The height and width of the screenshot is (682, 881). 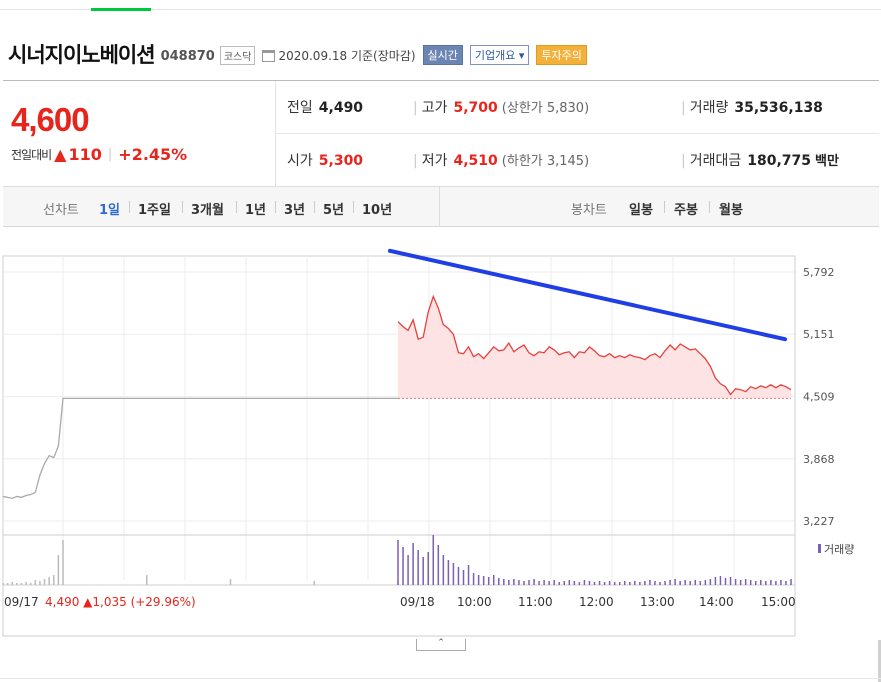 I want to click on candle-weekly: 주봉, so click(x=686, y=210).